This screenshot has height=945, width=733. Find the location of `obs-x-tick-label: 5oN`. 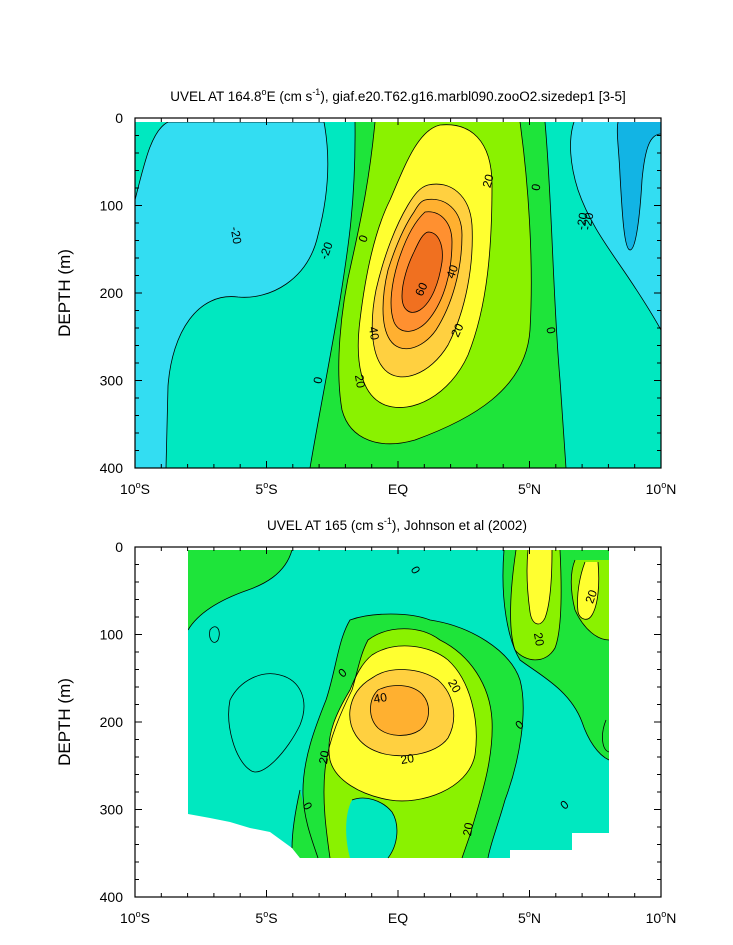

obs-x-tick-label: 5oN is located at coordinates (529, 917).